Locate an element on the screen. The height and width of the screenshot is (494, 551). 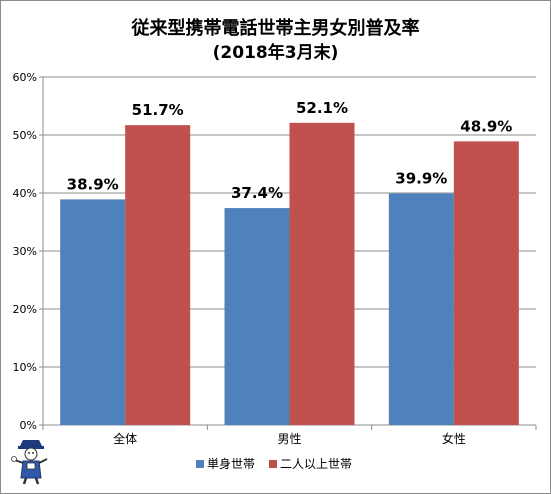
data-label: 37.4% is located at coordinates (257, 193).